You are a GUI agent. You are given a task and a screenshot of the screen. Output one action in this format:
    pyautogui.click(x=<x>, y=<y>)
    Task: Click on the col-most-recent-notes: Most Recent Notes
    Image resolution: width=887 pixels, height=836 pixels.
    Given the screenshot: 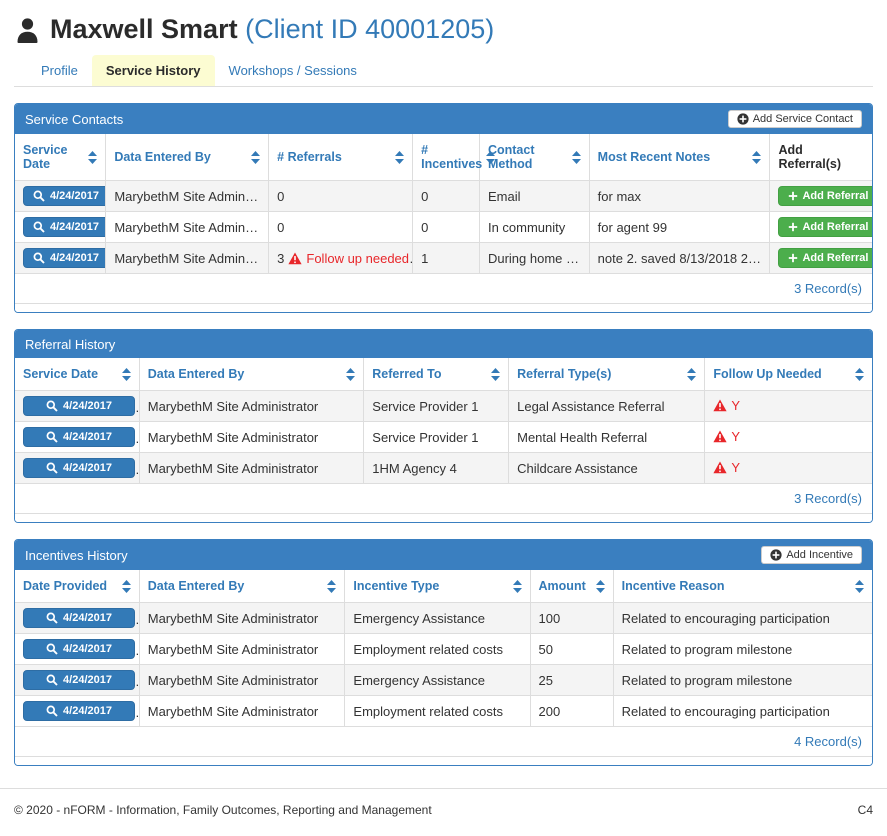 What is the action you would take?
    pyautogui.click(x=680, y=157)
    